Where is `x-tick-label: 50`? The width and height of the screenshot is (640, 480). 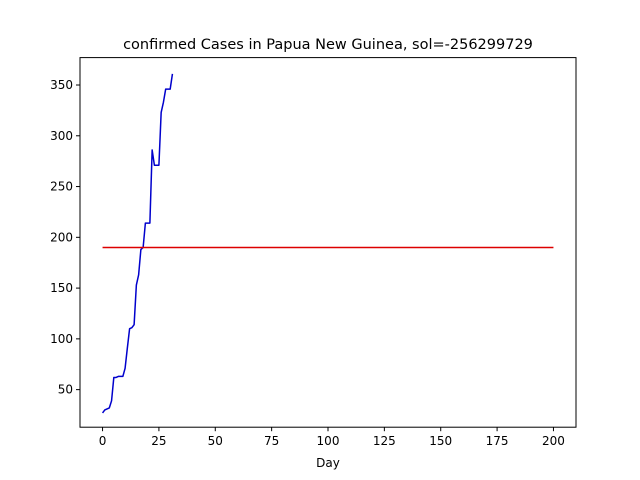 x-tick-label: 50 is located at coordinates (215, 441).